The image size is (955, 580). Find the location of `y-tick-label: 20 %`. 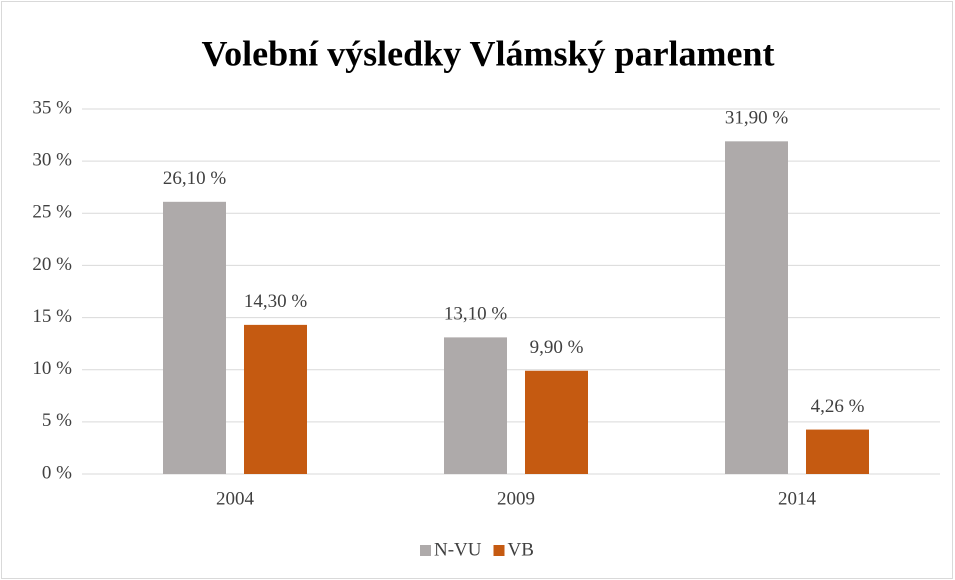

y-tick-label: 20 % is located at coordinates (52, 264).